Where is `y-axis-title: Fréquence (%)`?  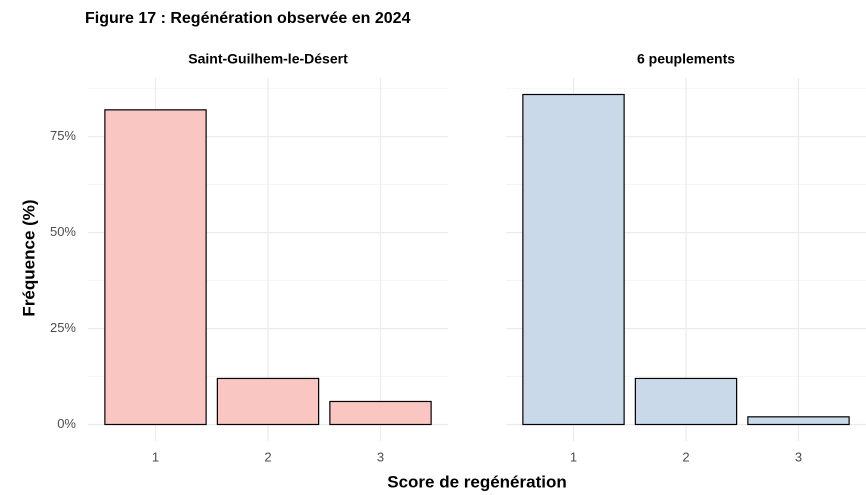 y-axis-title: Fréquence (%) is located at coordinates (28, 257).